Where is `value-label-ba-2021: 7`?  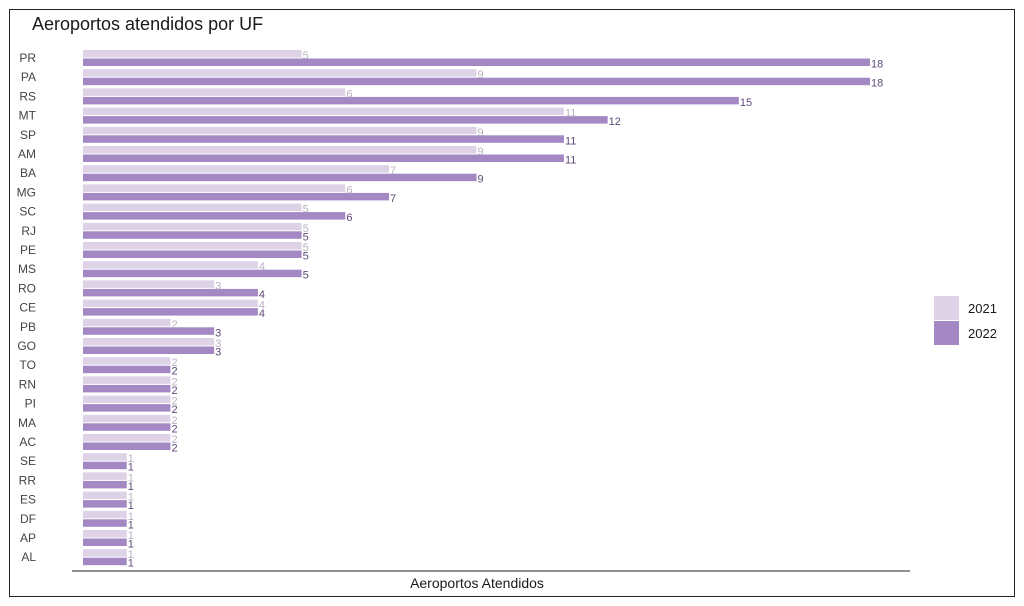
value-label-ba-2021: 7 is located at coordinates (393, 171).